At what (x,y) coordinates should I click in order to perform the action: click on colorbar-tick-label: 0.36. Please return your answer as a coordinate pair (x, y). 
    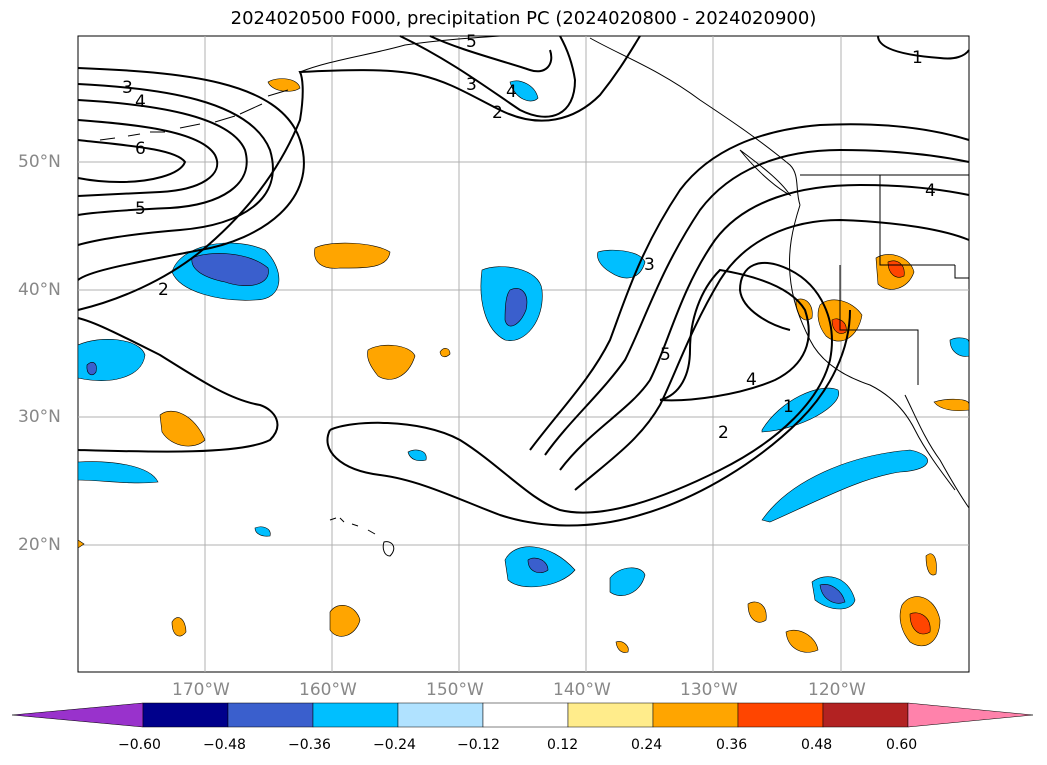
    Looking at the image, I should click on (732, 745).